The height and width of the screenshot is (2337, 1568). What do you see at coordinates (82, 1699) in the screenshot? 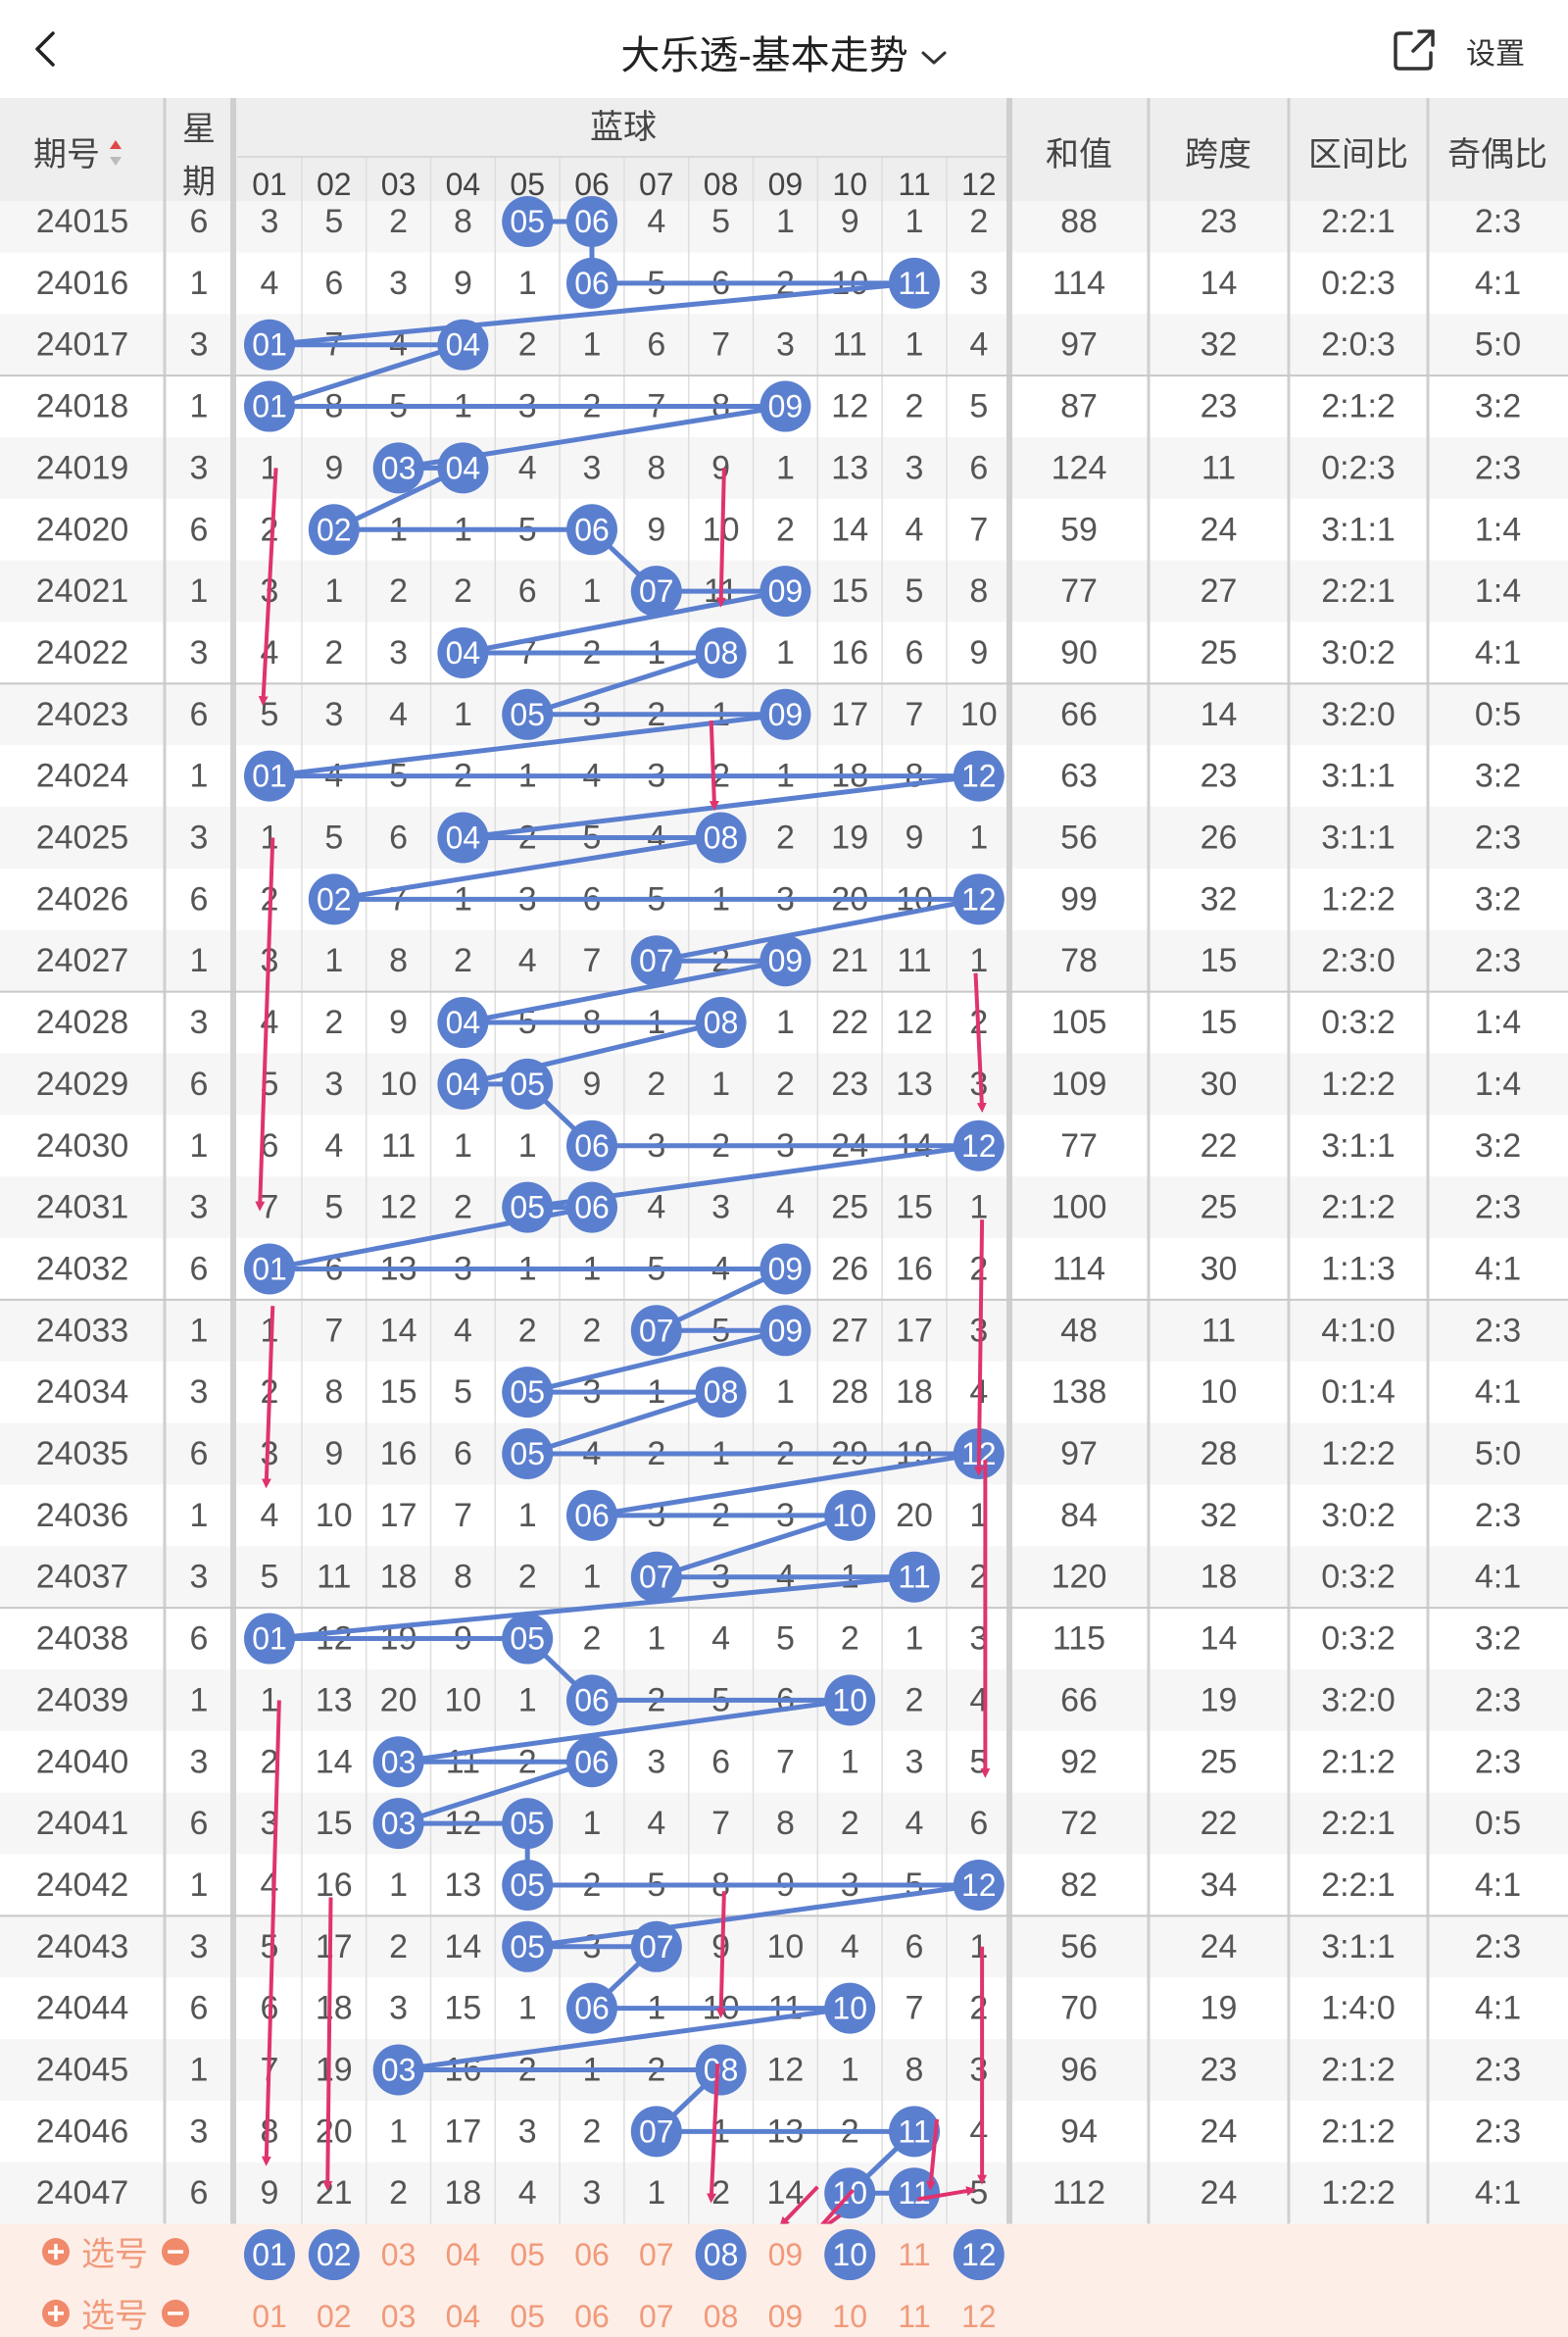
I see `issue-number: 24039` at bounding box center [82, 1699].